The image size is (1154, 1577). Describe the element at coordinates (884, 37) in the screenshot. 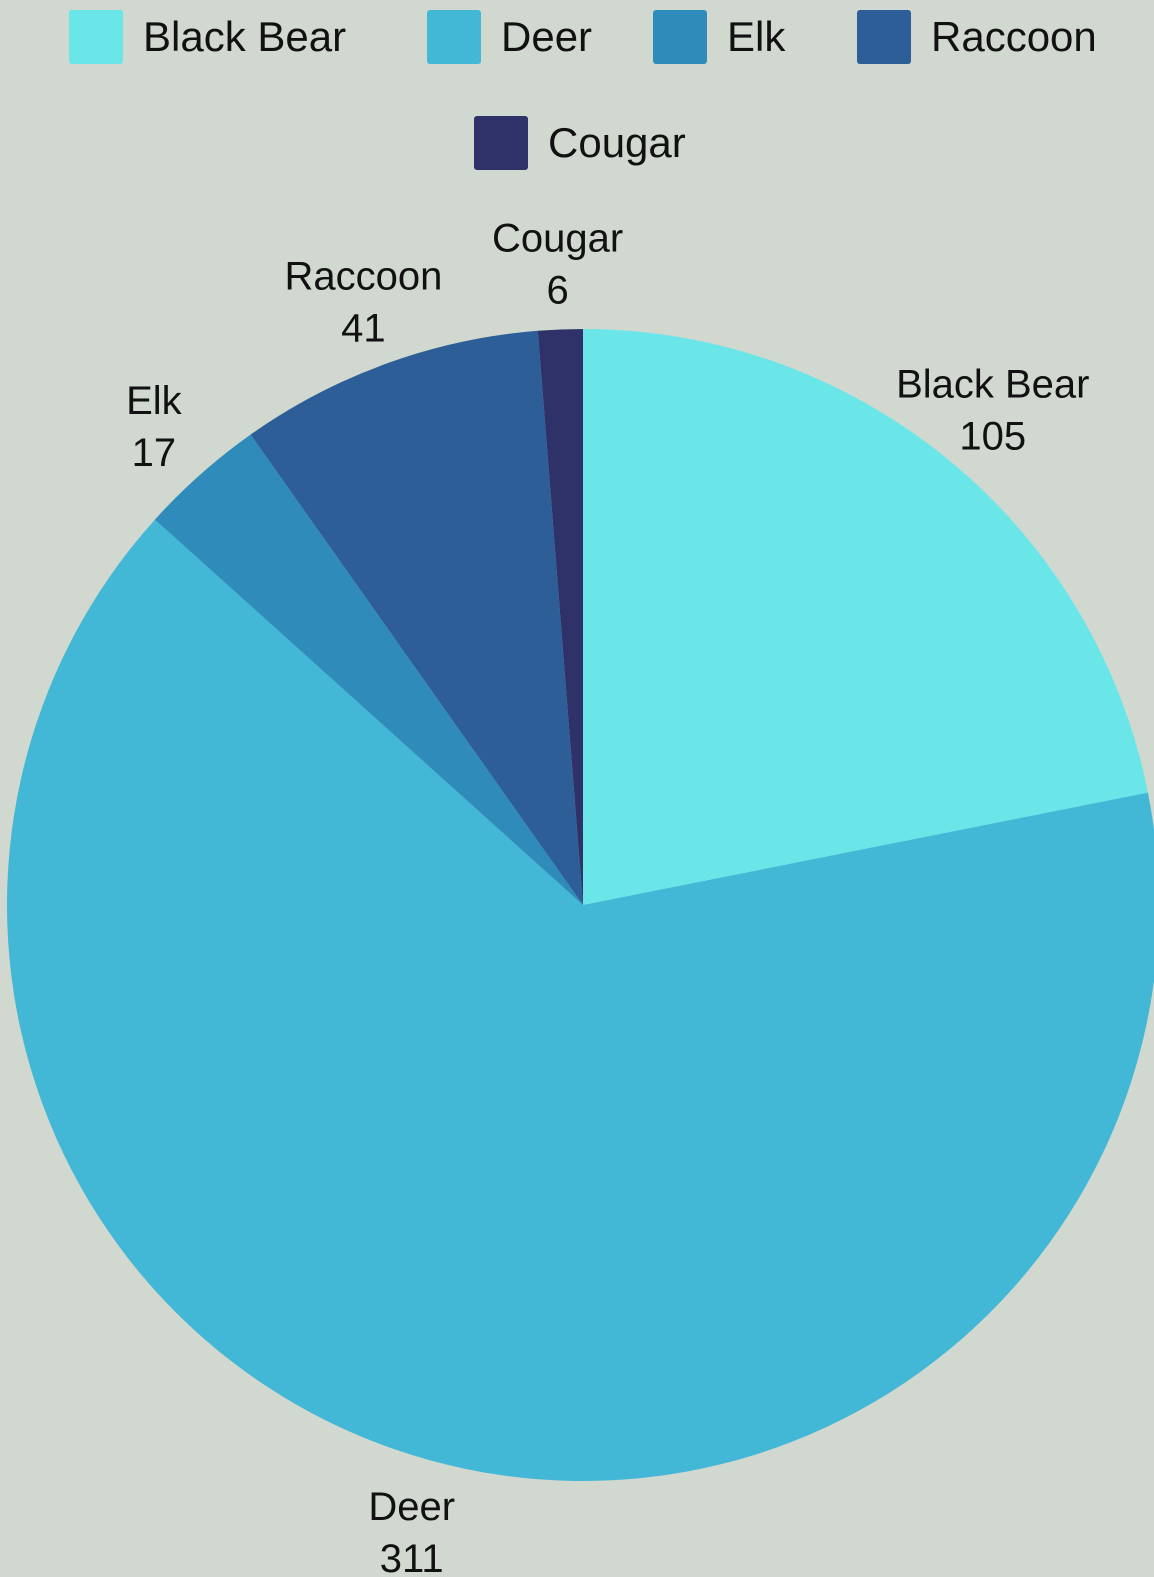

I see `legend-swatch-raccoon` at that location.